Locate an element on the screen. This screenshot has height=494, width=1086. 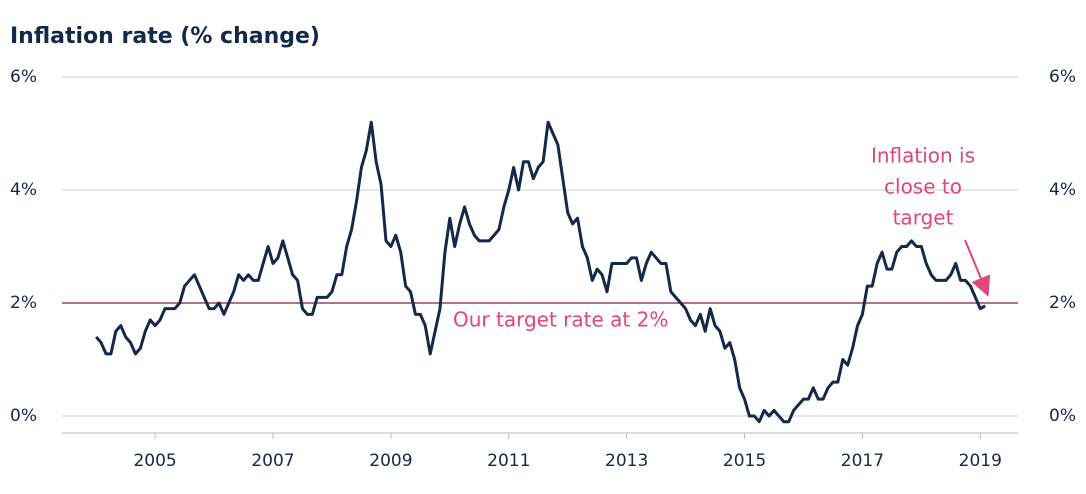
x-tick-label: 2009 is located at coordinates (390, 461).